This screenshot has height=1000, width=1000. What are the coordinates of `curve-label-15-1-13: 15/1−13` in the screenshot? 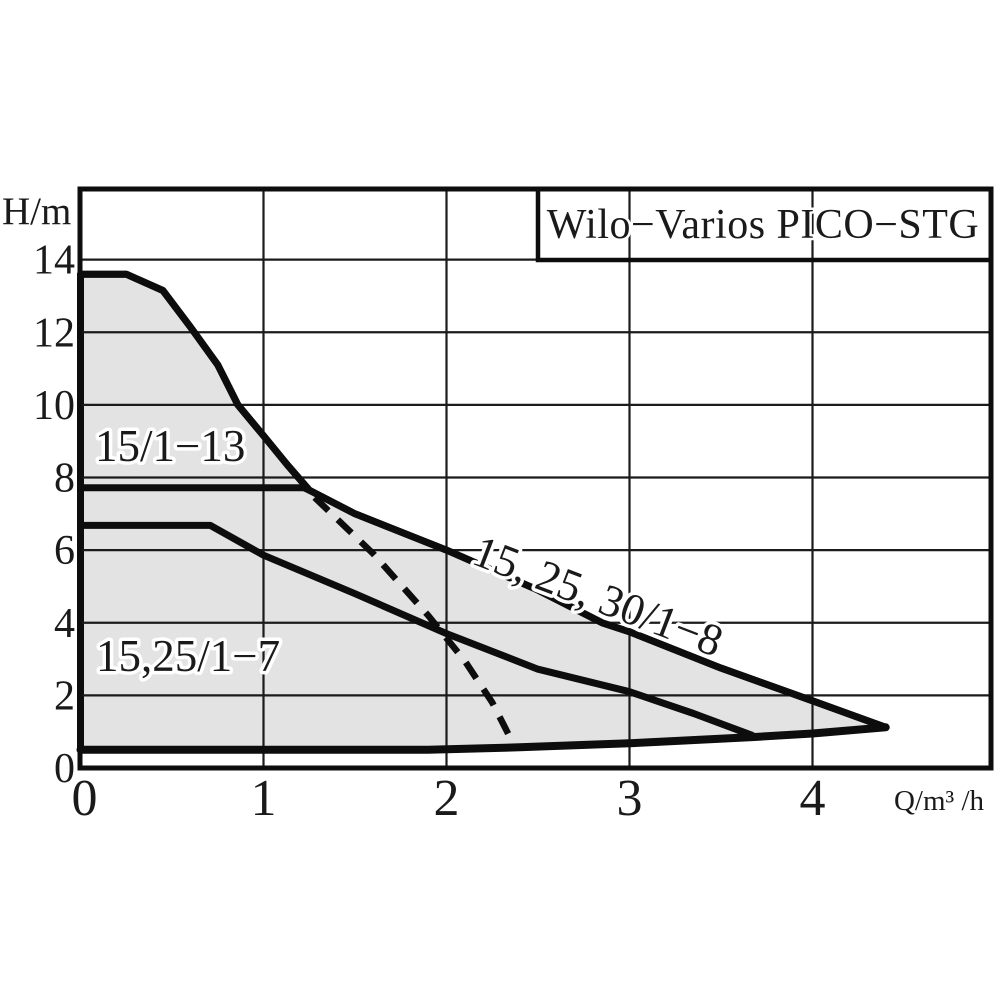 It's located at (170, 446).